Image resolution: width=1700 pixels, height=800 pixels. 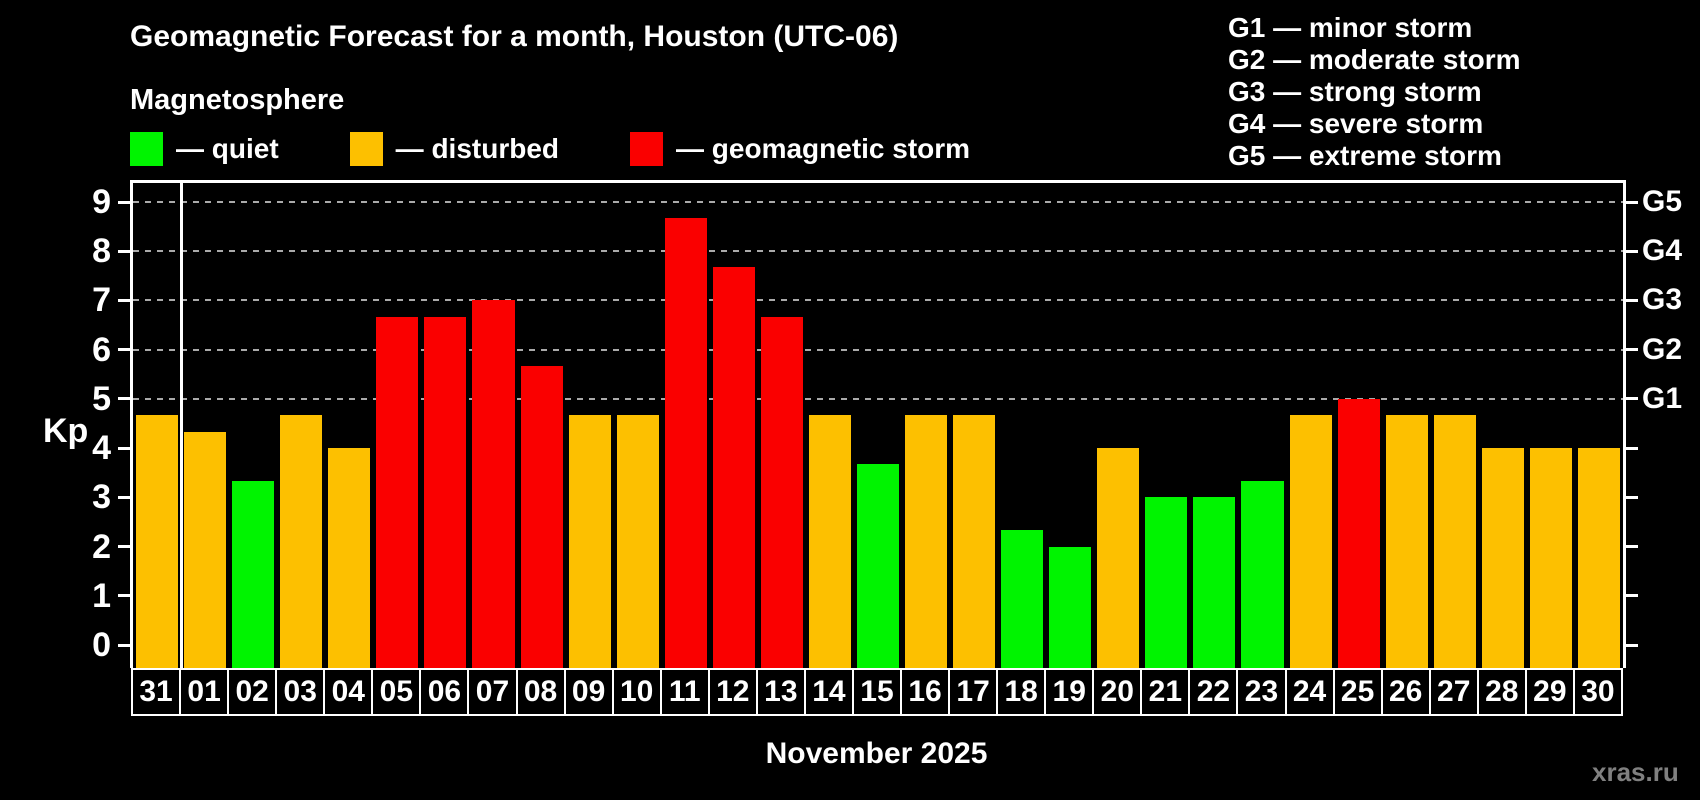 What do you see at coordinates (101, 202) in the screenshot?
I see `y-axis-tick-label-9: 9` at bounding box center [101, 202].